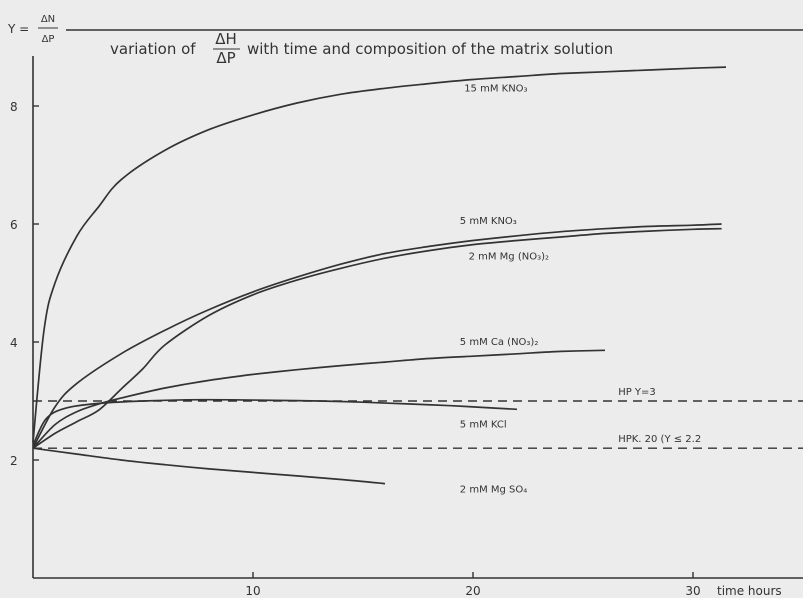 Image resolution: width=803 pixels, height=598 pixels. What do you see at coordinates (659, 439) in the screenshot?
I see `reference-line-label-1: HPK. 20 (Y ≤ 2.2` at bounding box center [659, 439].